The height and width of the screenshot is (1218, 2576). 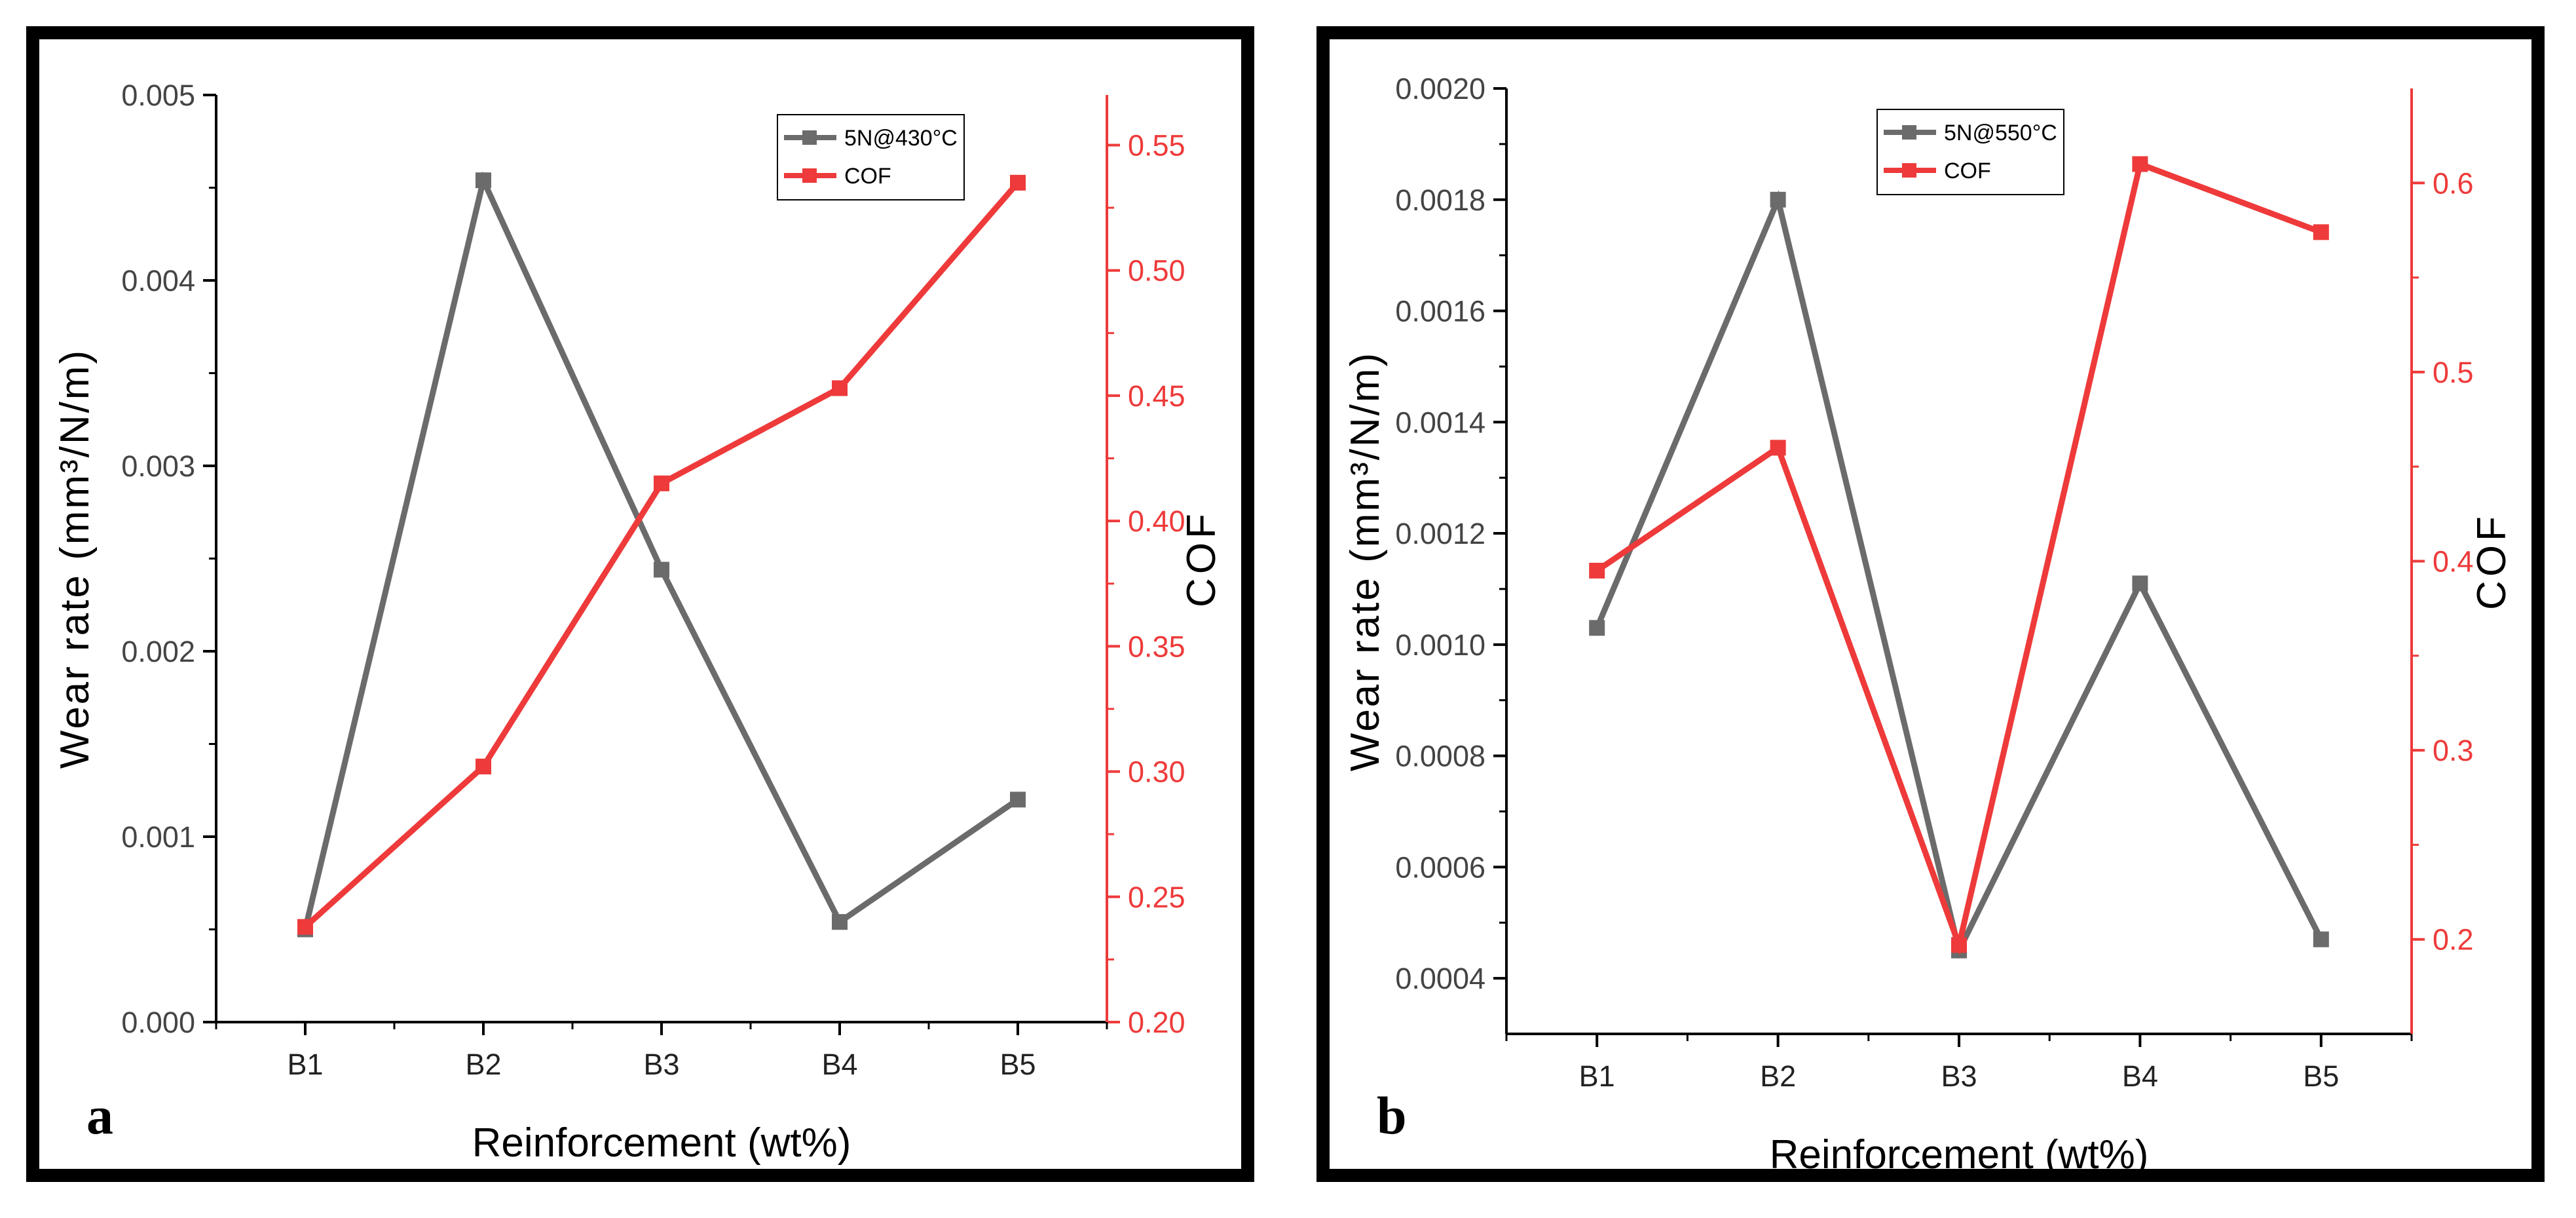 What do you see at coordinates (1440, 200) in the screenshot?
I see `left-tick-label: 0.0018` at bounding box center [1440, 200].